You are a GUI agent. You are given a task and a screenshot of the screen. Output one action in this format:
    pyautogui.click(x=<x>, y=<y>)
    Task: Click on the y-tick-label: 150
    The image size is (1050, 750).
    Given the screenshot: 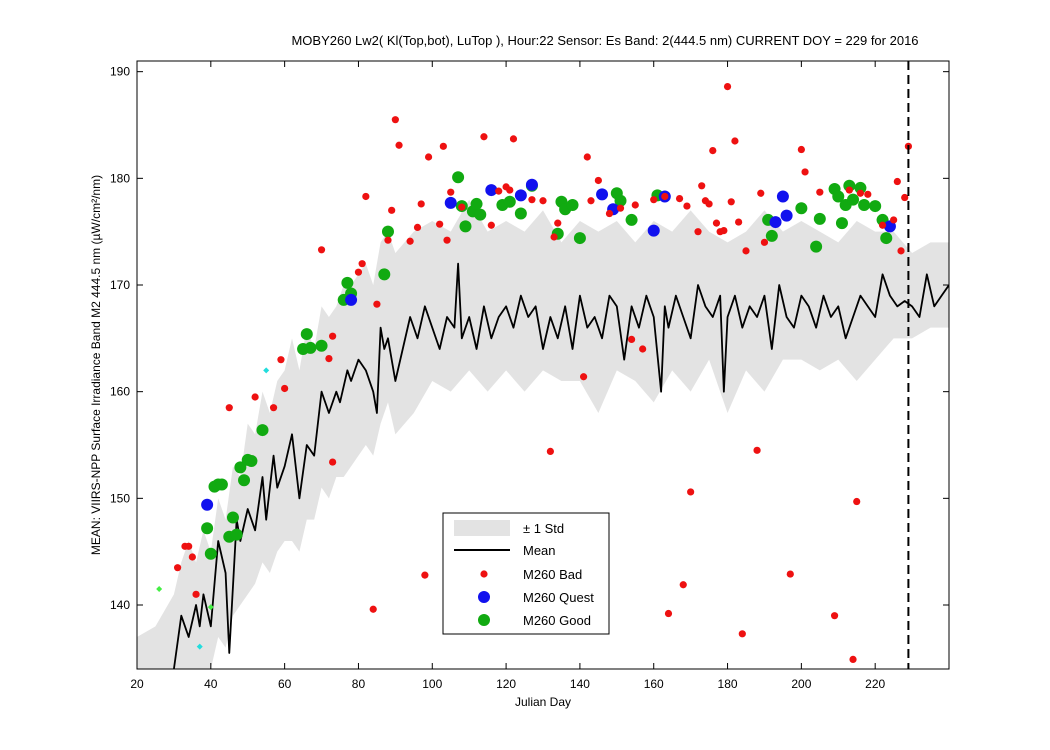 What is the action you would take?
    pyautogui.click(x=120, y=498)
    